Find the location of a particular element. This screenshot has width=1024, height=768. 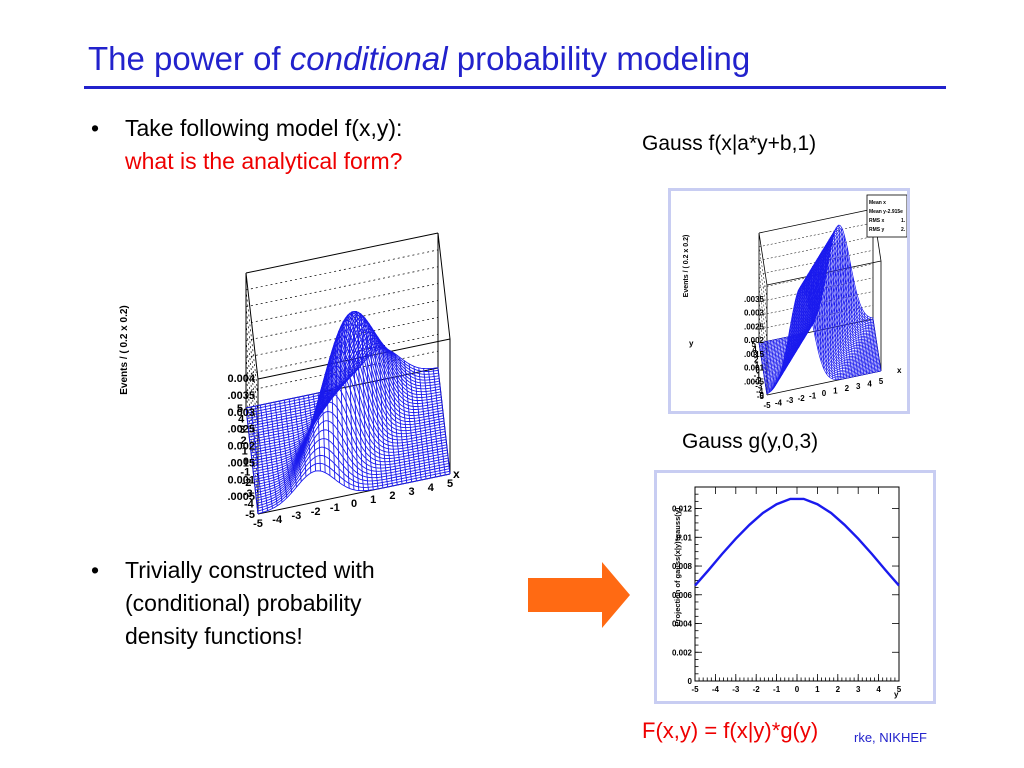

z-tick-label: .0035 is located at coordinates (754, 299).